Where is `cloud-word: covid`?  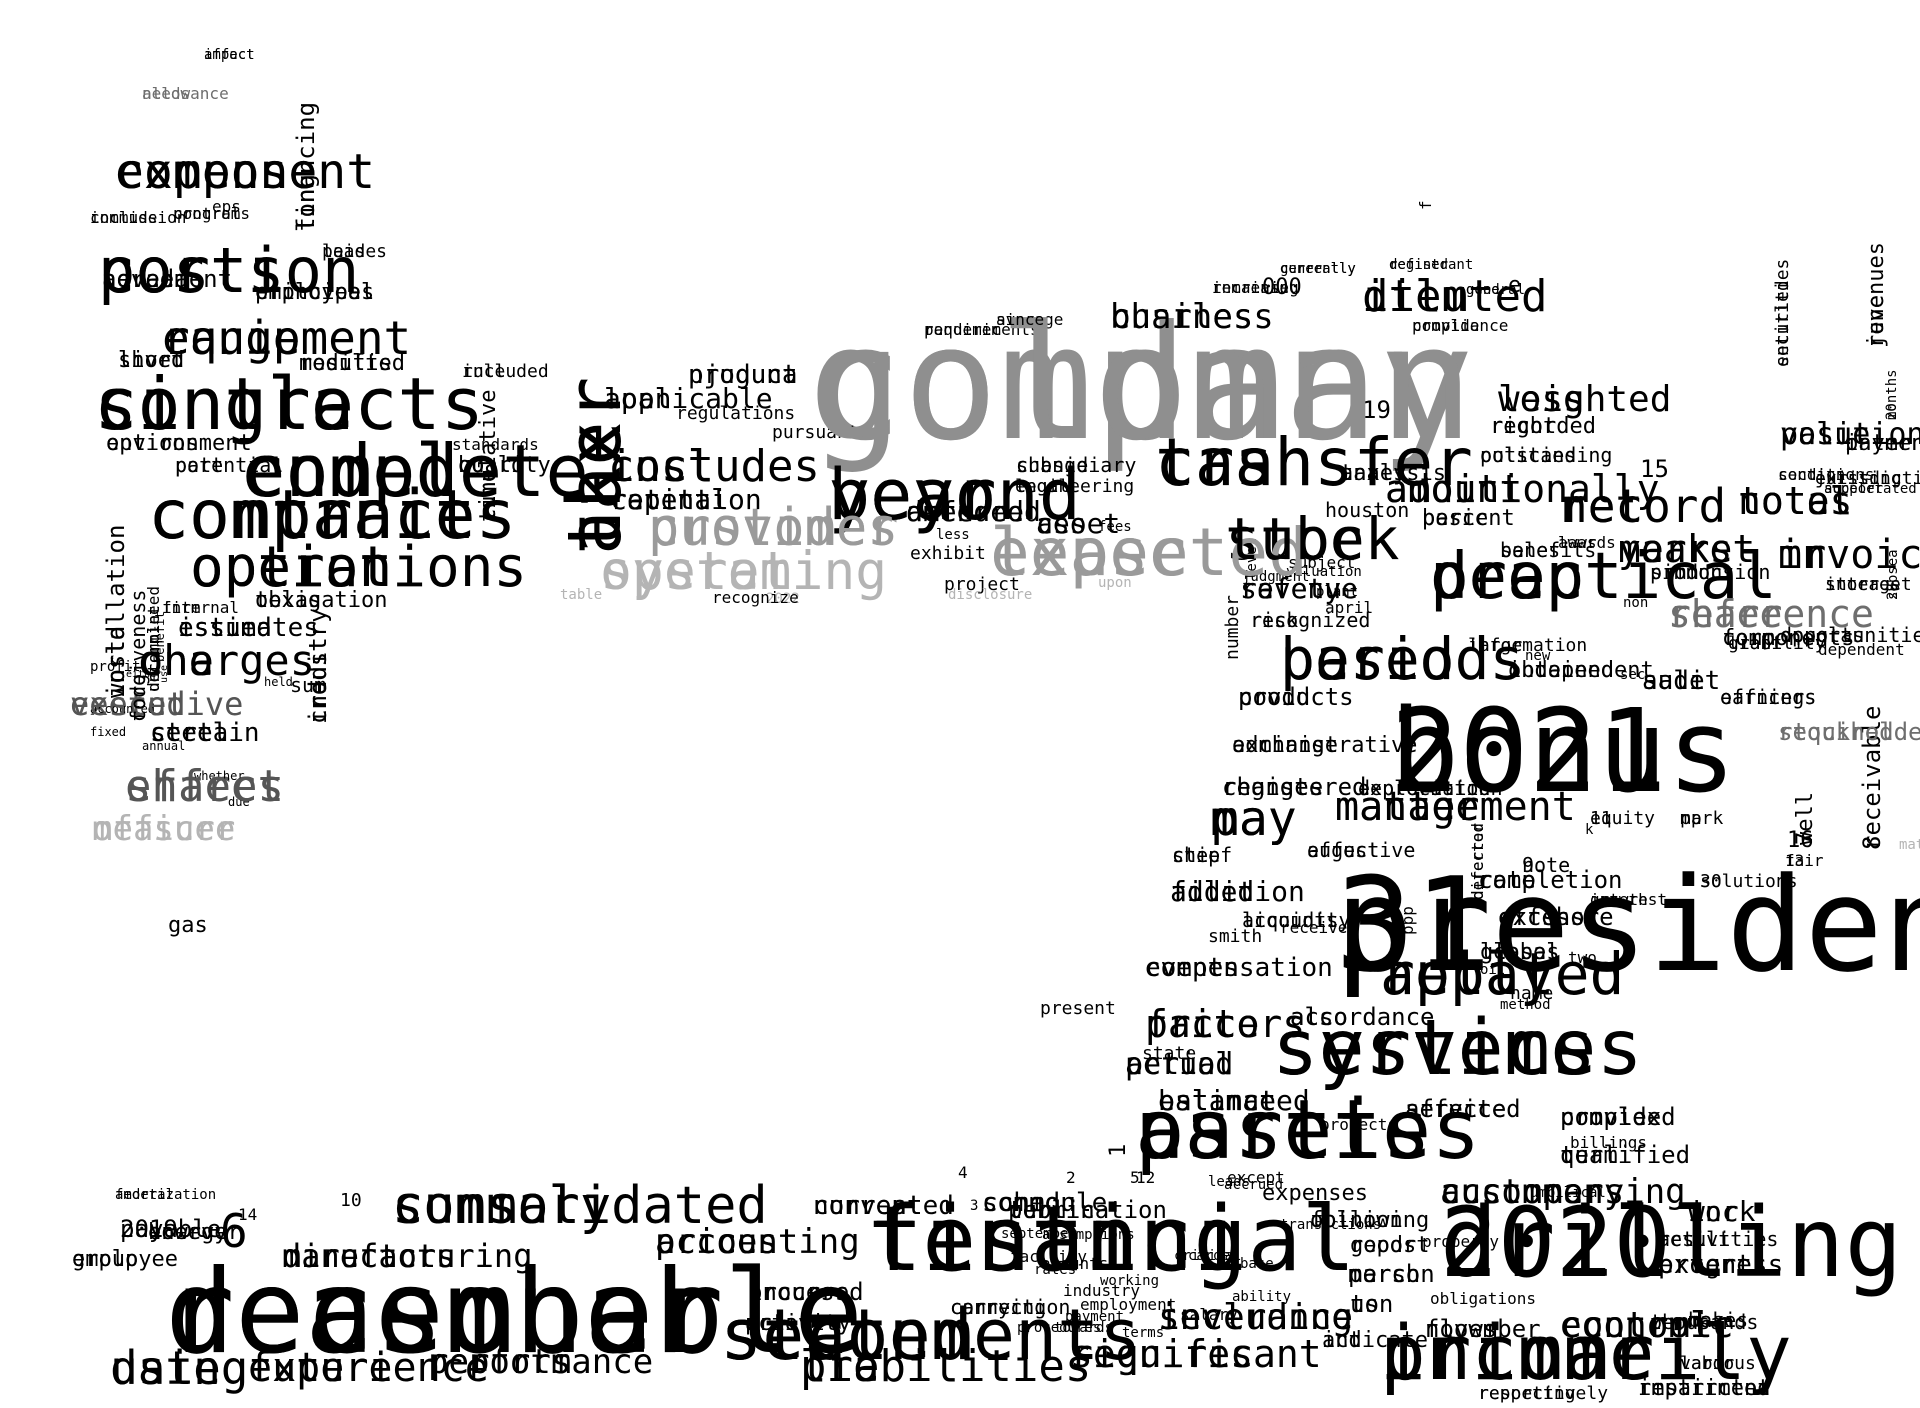
cloud-word: covid is located at coordinates (1274, 697).